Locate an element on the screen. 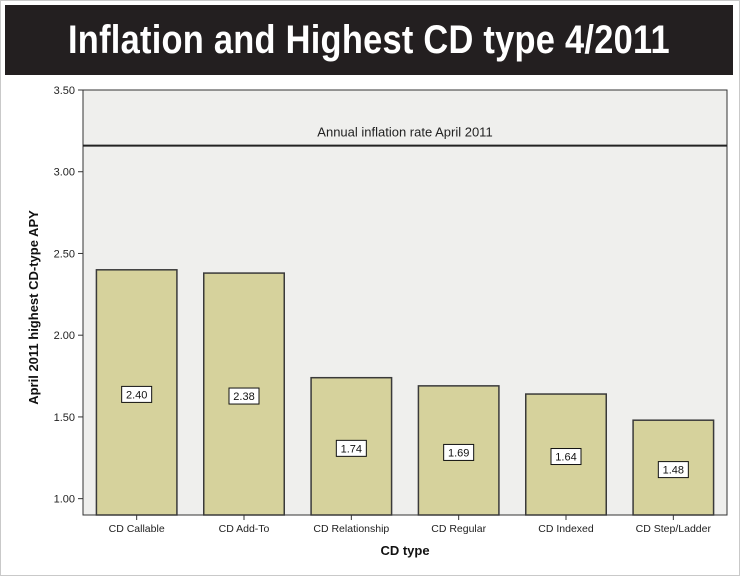 The image size is (740, 576). y-tick-label: 2.00 is located at coordinates (64, 336).